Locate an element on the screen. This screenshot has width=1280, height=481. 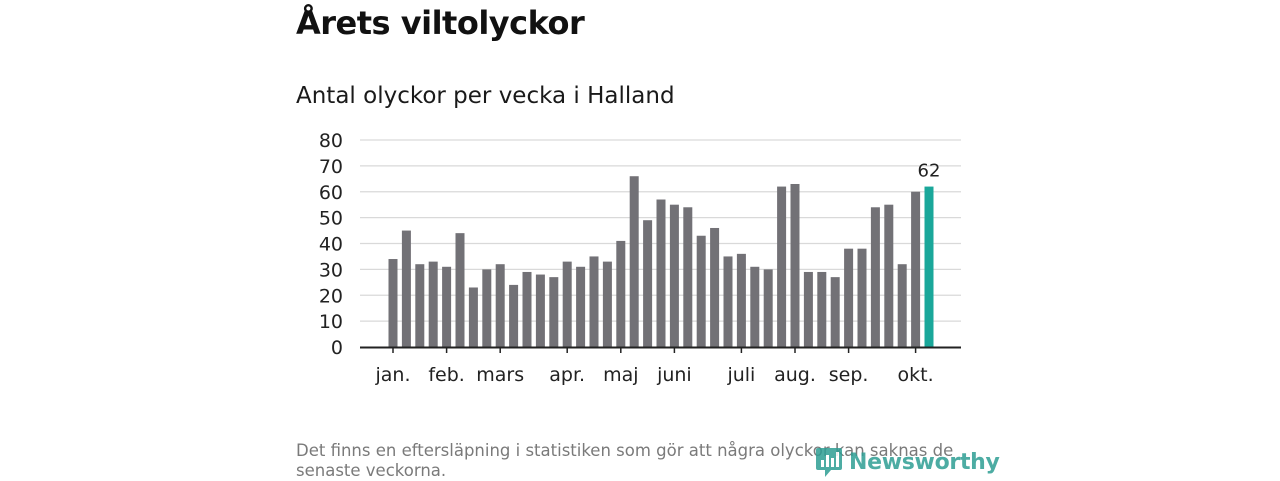
x-tick-label: feb. is located at coordinates (446, 375).